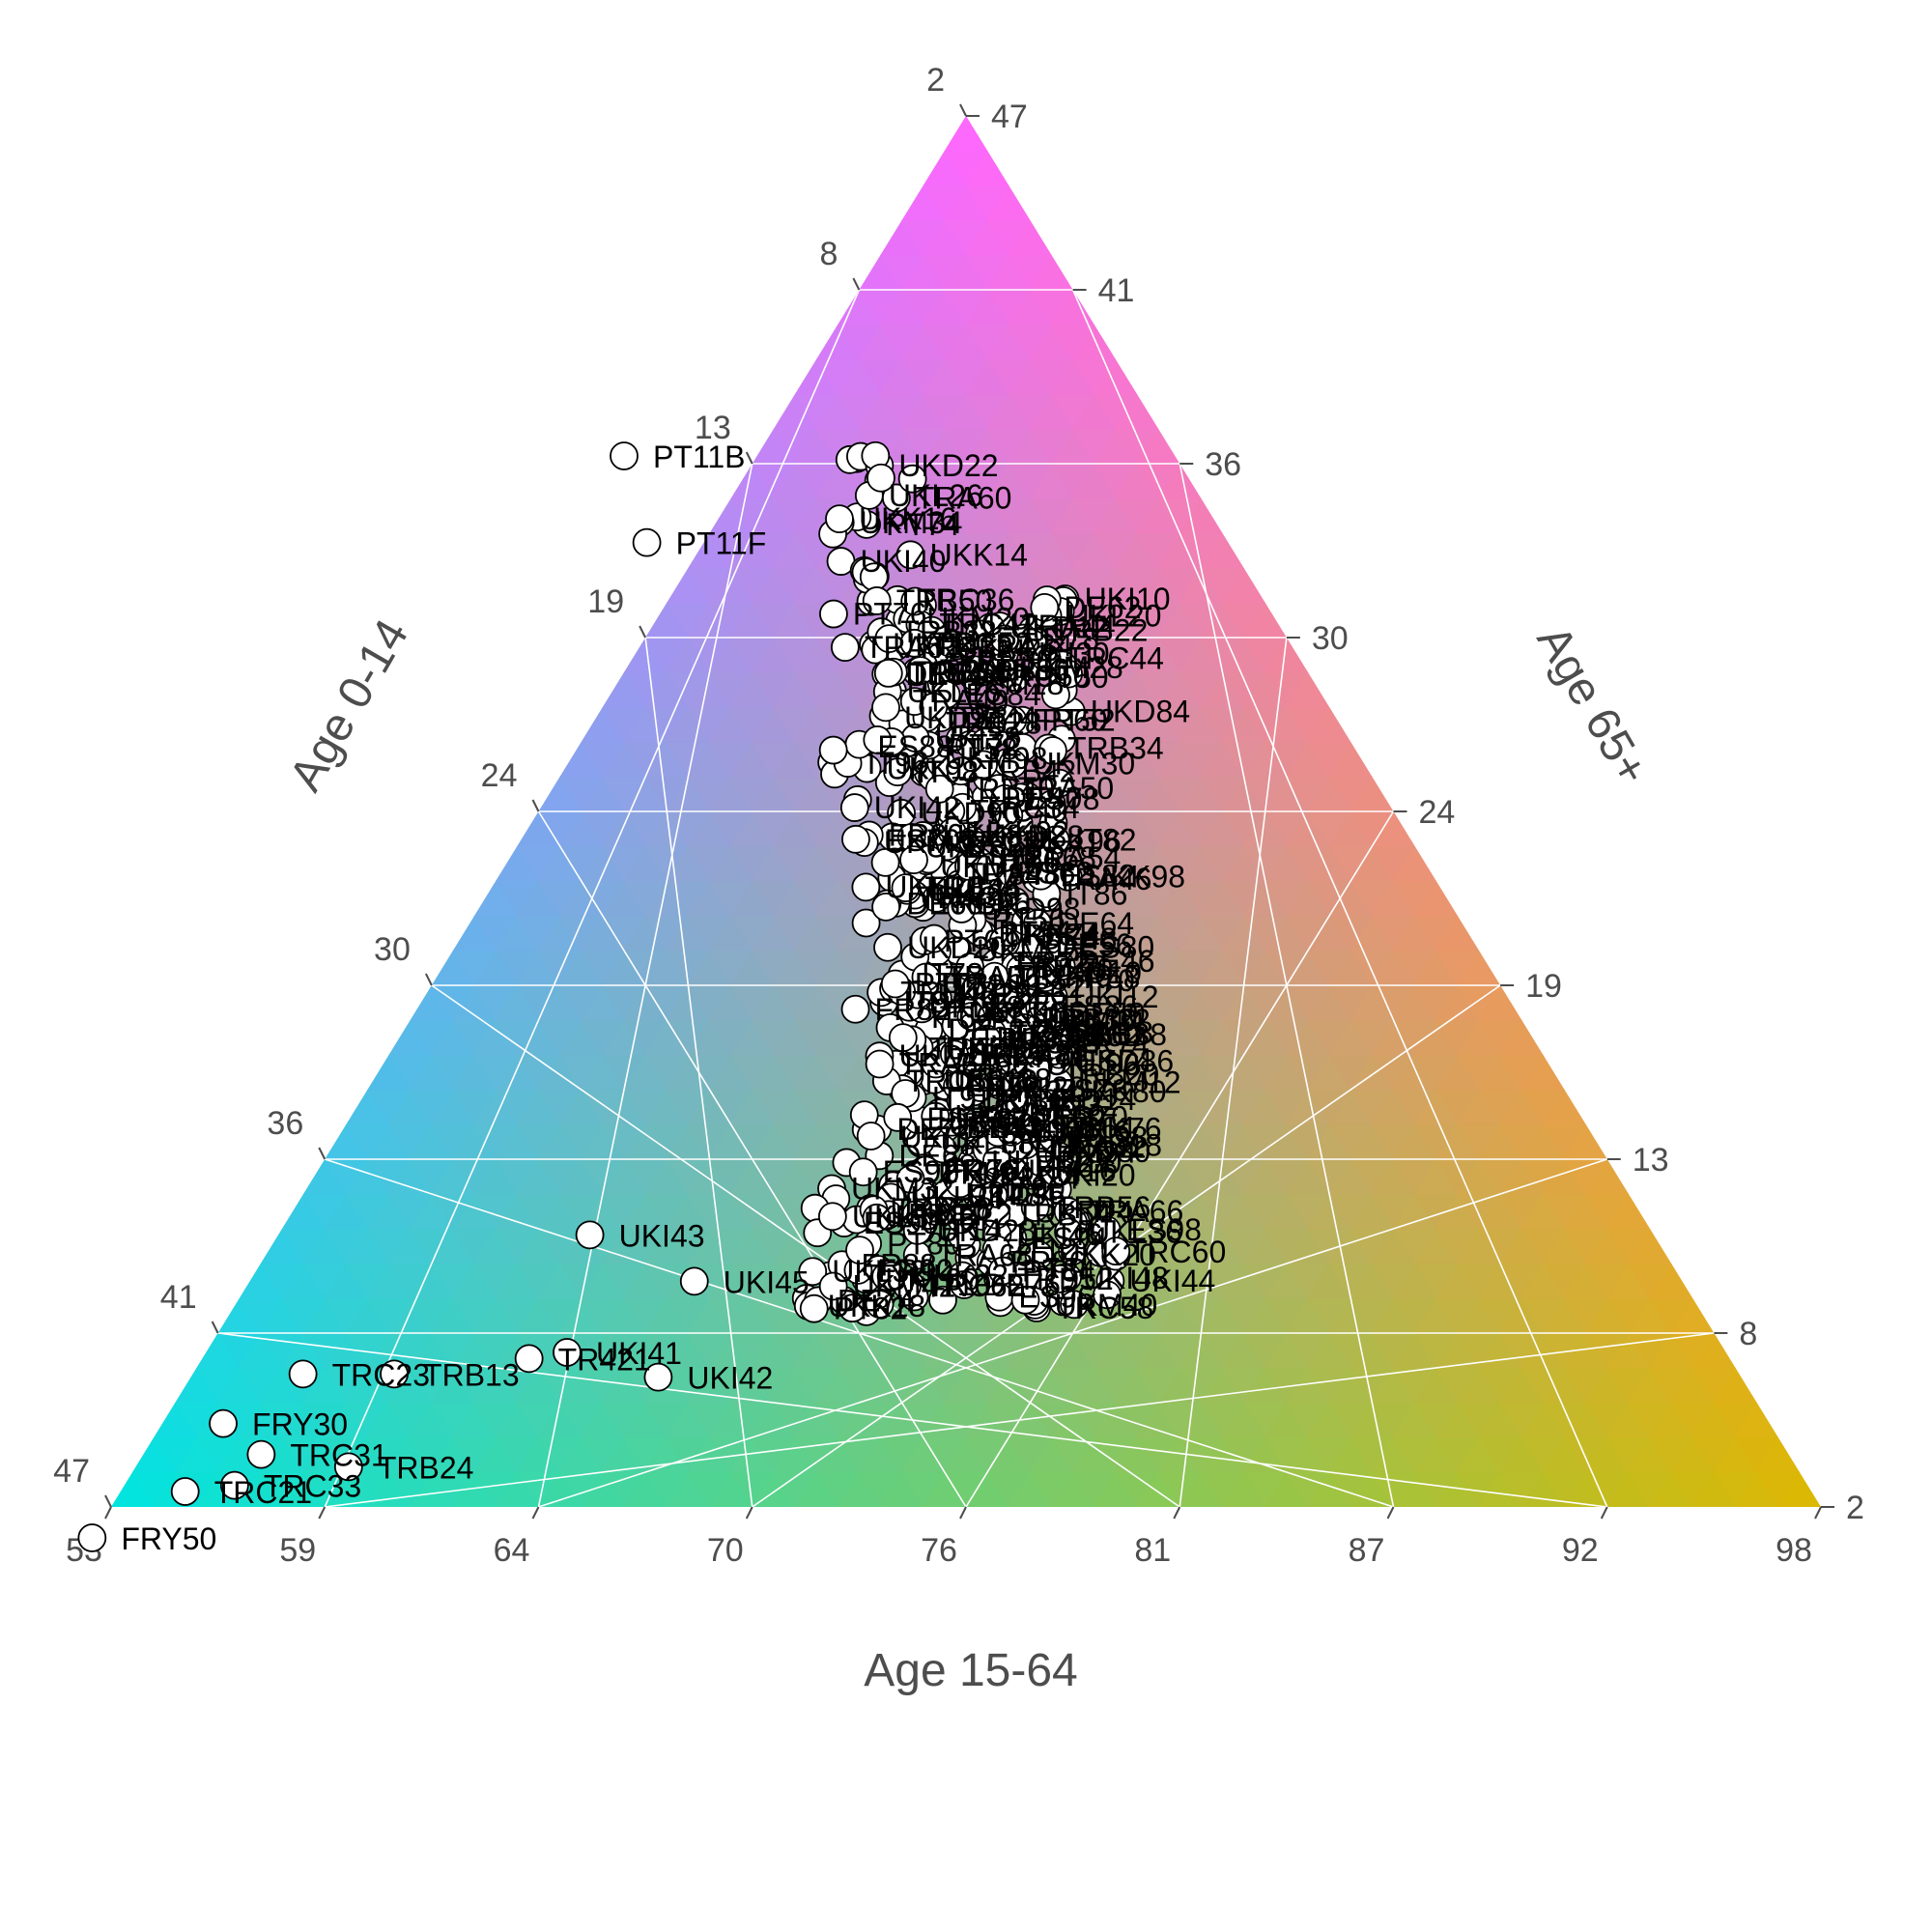 The height and width of the screenshot is (1932, 1932). What do you see at coordinates (948, 465) in the screenshot?
I see `point-label: UKD22` at bounding box center [948, 465].